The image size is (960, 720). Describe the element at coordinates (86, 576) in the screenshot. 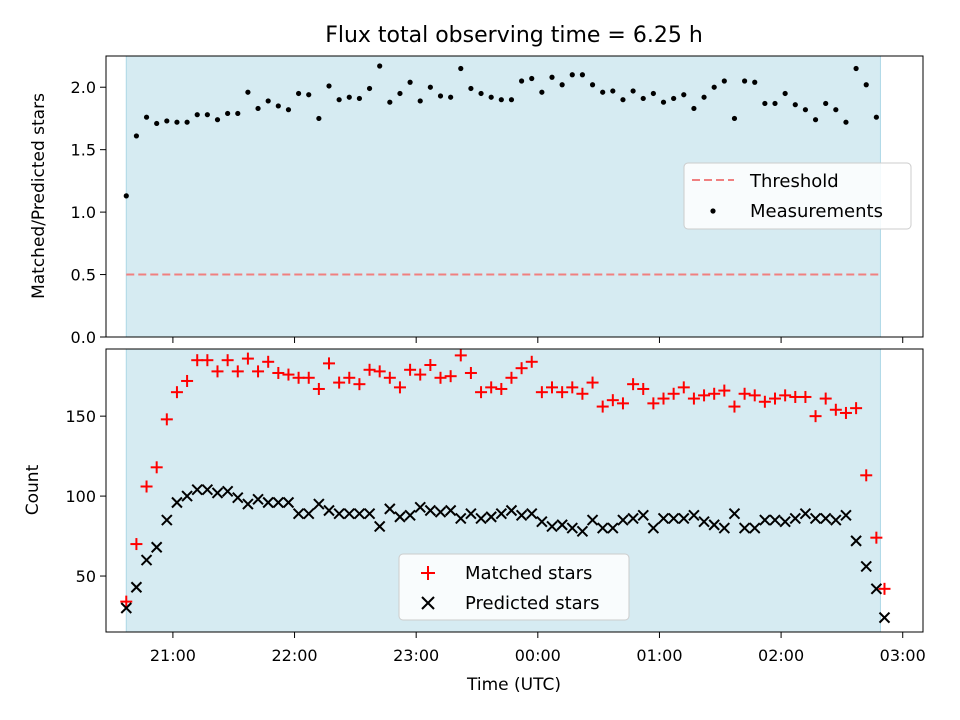

I see `bottom-y-tick-label: 50` at that location.